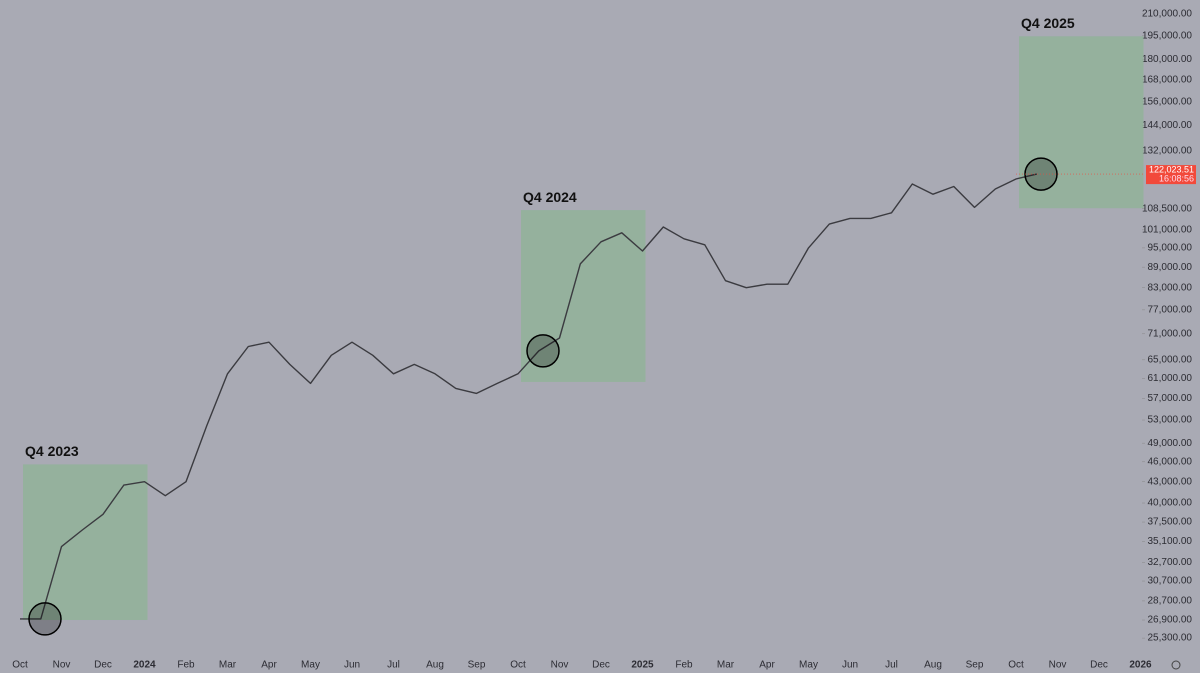  I want to click on y-tick-label: 26,900.00, so click(1170, 620).